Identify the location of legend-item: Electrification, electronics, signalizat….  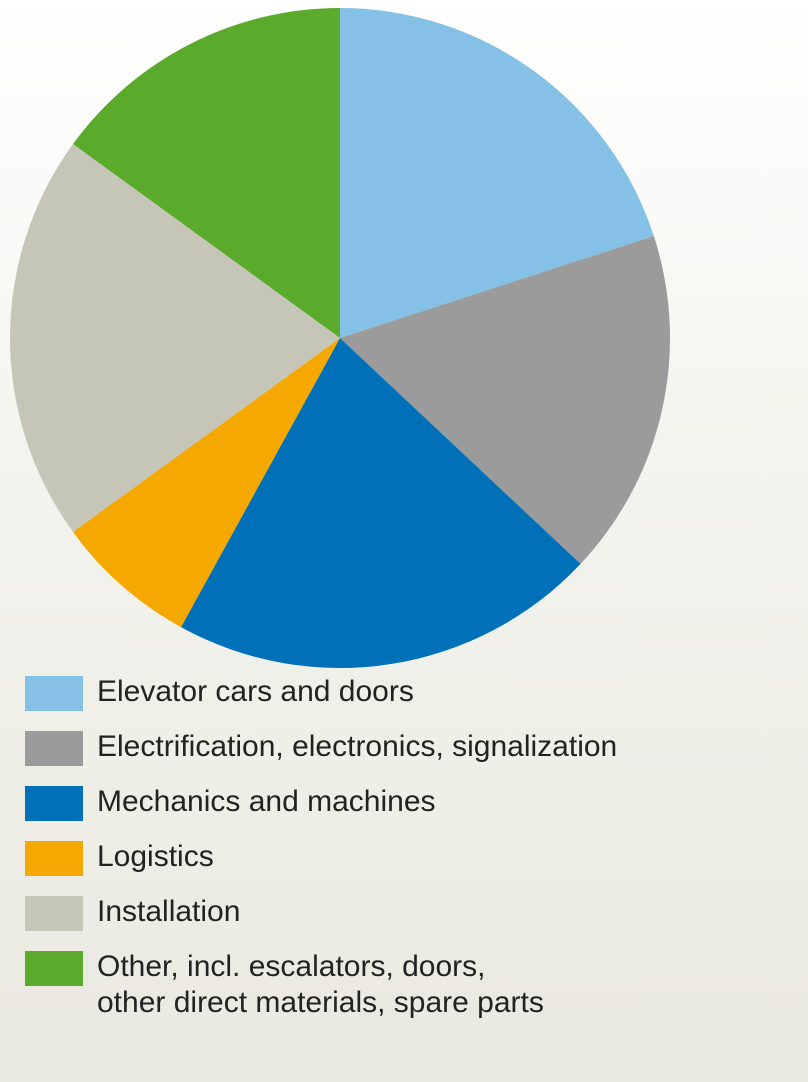
(321, 758).